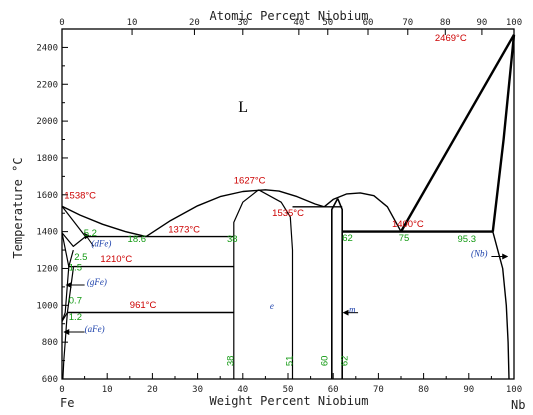 The width and height of the screenshot is (533, 415). What do you see at coordinates (339, 288) in the screenshot?
I see `curve-mu-right` at bounding box center [339, 288].